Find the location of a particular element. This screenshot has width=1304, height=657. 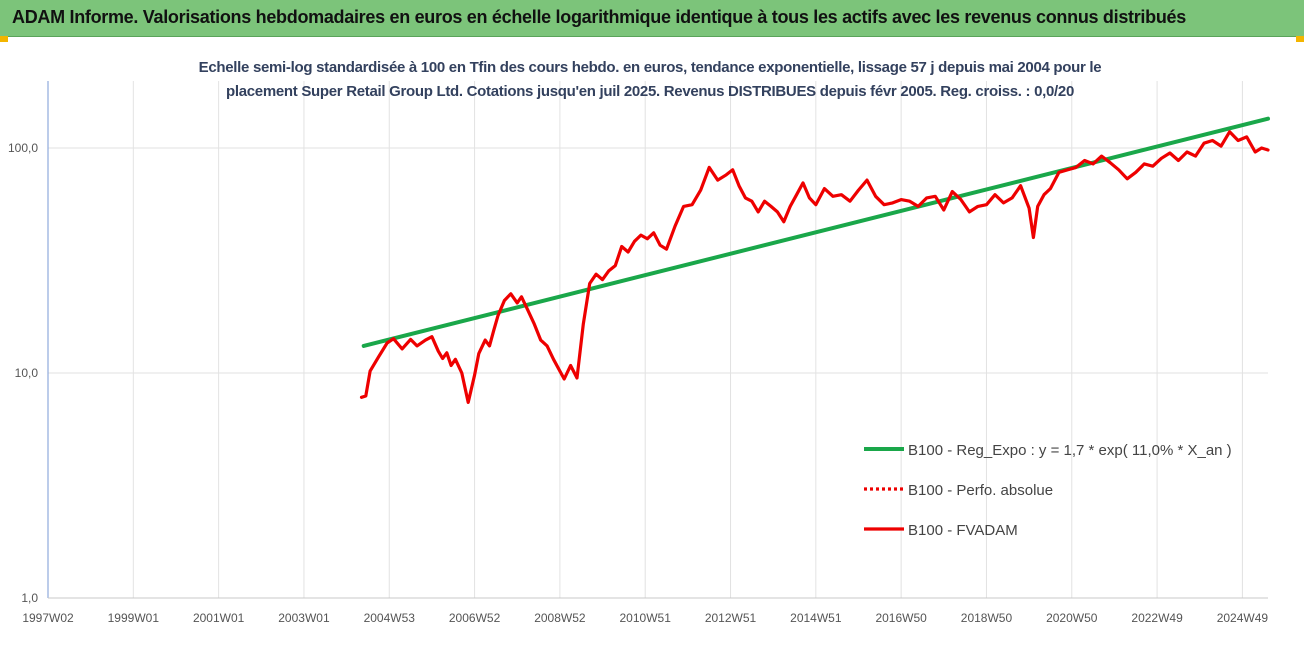

x-tick-label: 2018W50 is located at coordinates (987, 618).